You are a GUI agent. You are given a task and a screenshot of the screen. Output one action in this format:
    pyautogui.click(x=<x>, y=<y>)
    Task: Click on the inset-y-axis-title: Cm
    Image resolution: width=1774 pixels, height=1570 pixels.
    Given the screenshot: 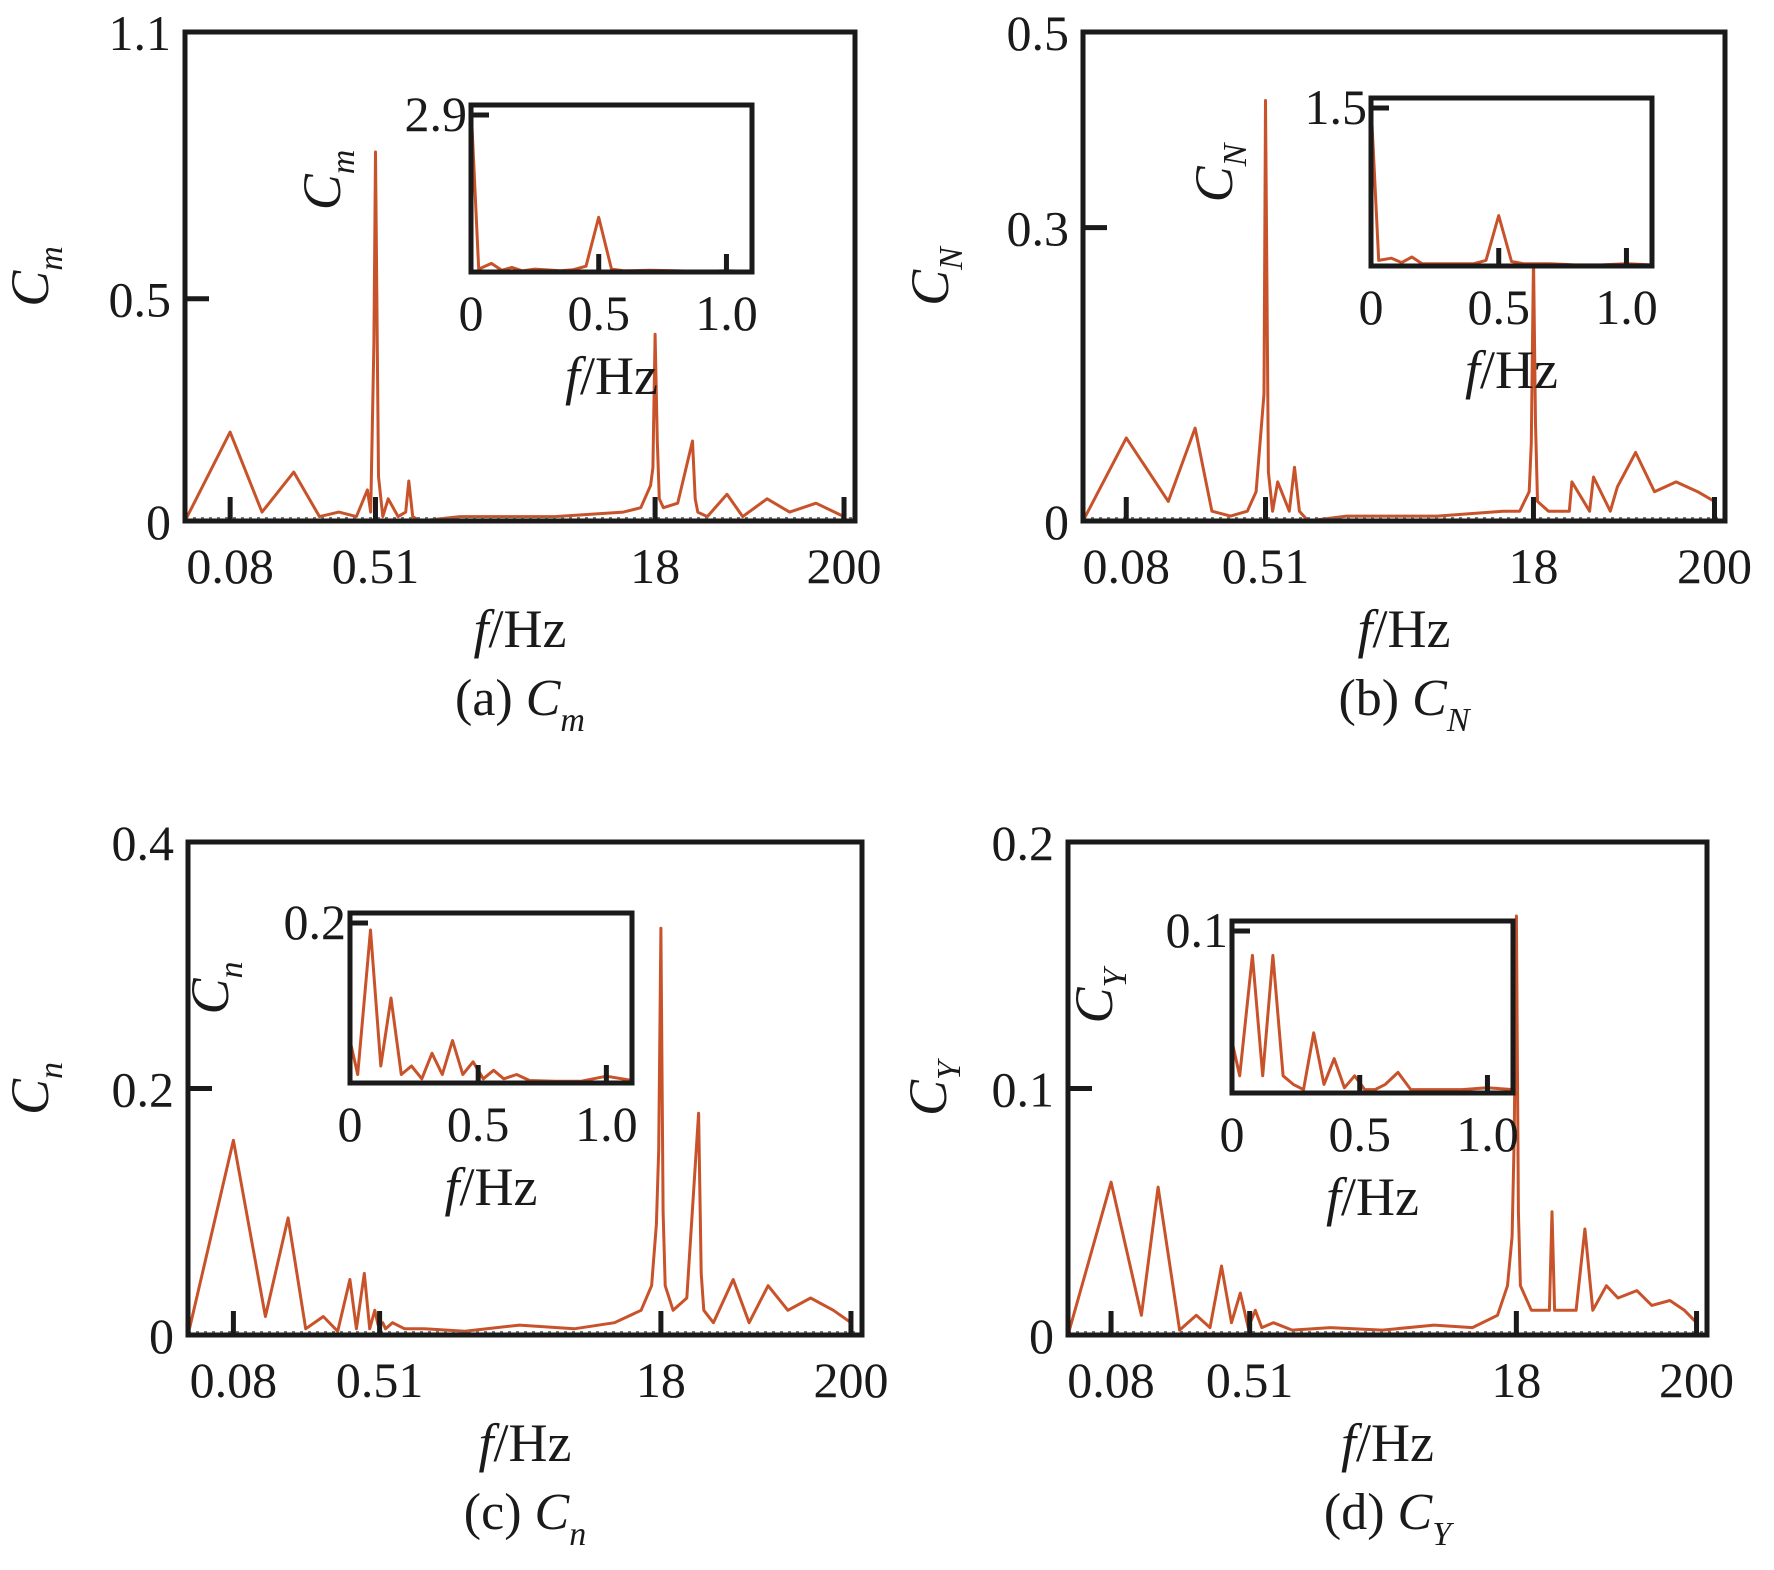 What is the action you would take?
    pyautogui.click(x=327, y=180)
    